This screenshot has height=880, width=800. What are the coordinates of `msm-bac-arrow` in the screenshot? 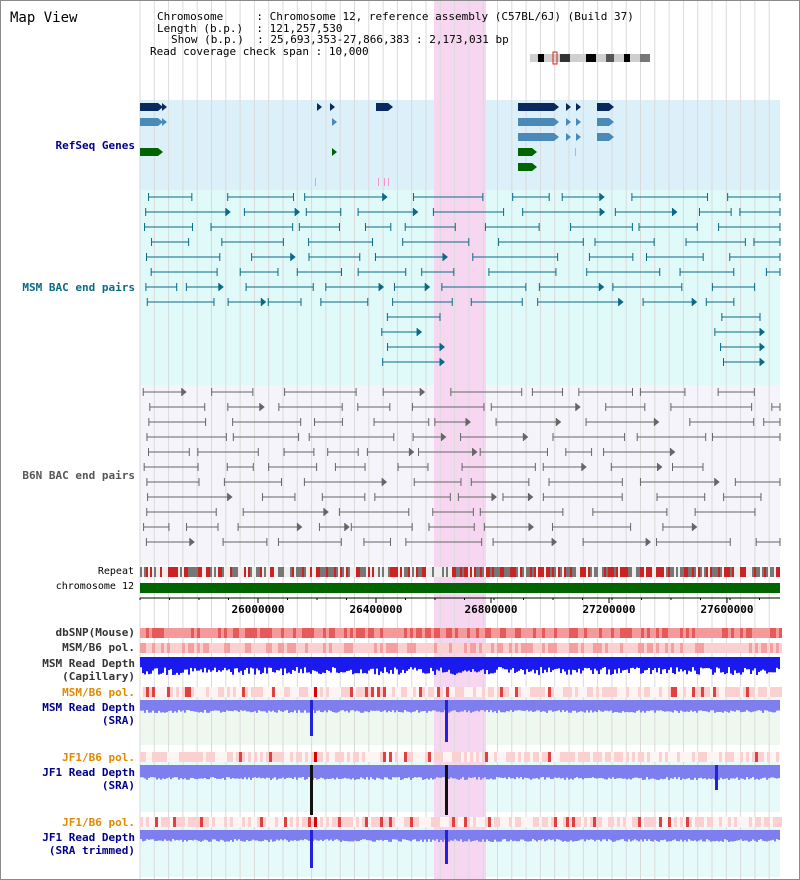 It's located at (428, 287).